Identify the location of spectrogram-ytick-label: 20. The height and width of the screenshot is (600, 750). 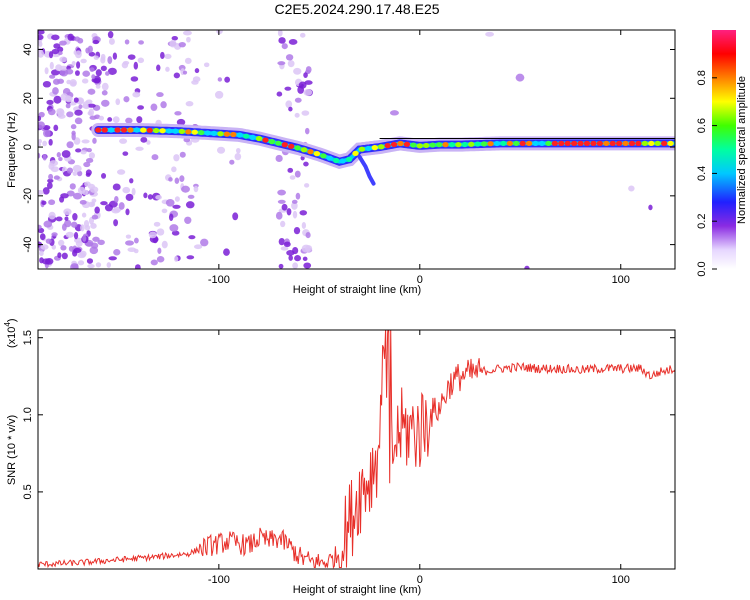
(28, 98).